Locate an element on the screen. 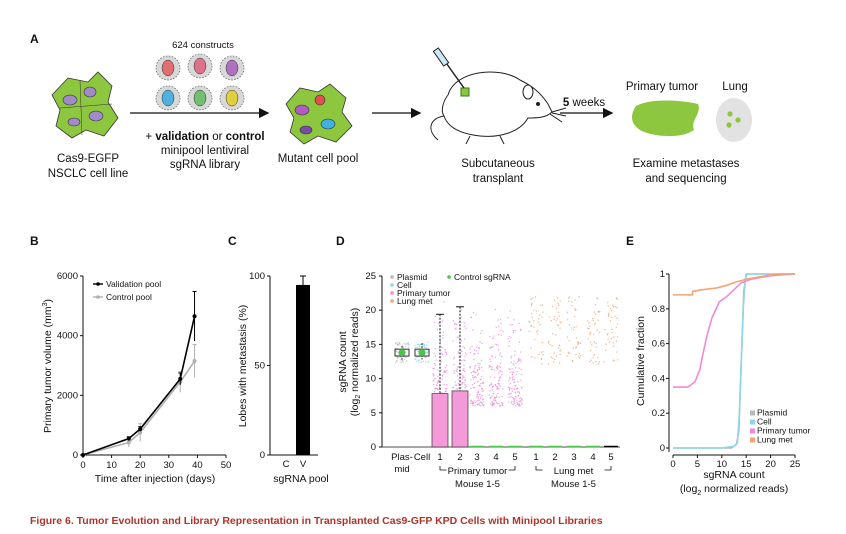 The height and width of the screenshot is (534, 846). b-xtick-label: 50 is located at coordinates (226, 465).